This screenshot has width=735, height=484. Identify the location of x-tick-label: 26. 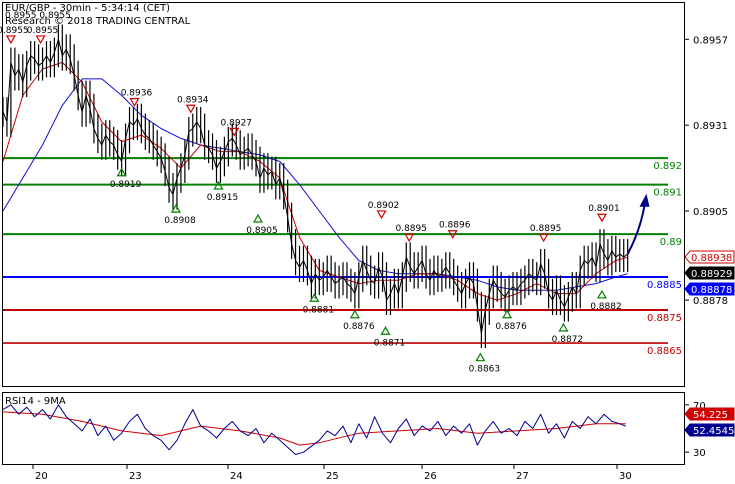
(430, 475).